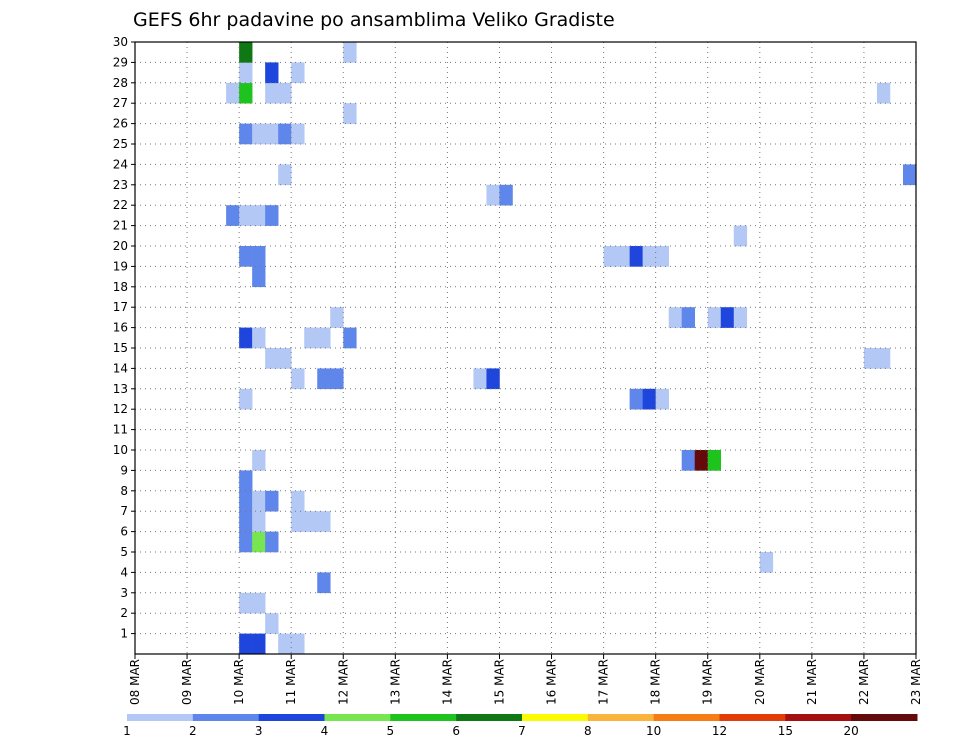 Image resolution: width=960 pixels, height=742 pixels. I want to click on y-tick-label: 28, so click(120, 83).